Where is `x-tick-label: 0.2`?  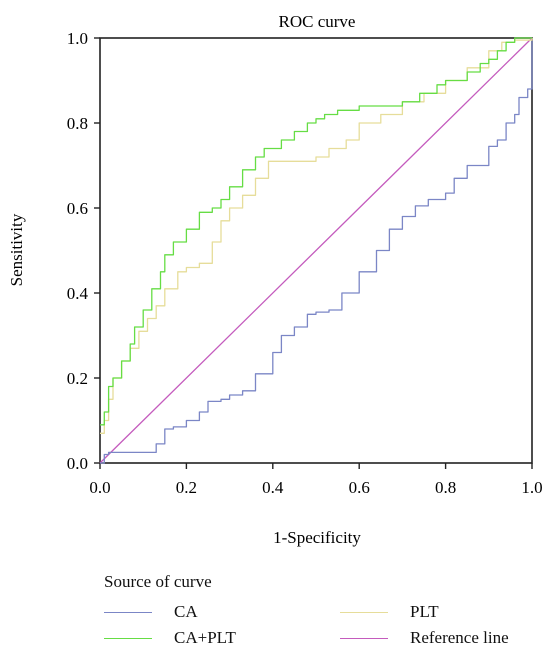
x-tick-label: 0.2 is located at coordinates (186, 487).